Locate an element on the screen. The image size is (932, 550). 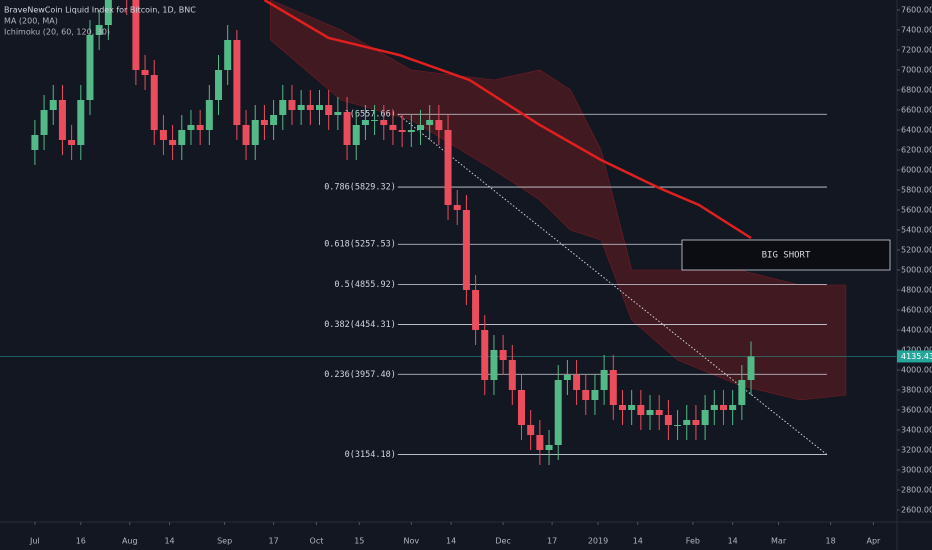
x-tick-label: 18 is located at coordinates (830, 541).